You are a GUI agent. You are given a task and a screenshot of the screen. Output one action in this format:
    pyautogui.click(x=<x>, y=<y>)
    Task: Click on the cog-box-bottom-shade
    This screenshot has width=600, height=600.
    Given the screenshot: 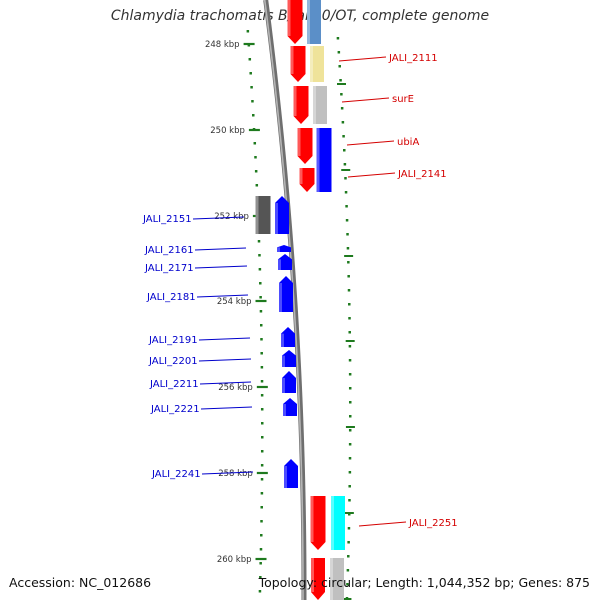 What is the action you would take?
    pyautogui.click(x=331, y=579)
    